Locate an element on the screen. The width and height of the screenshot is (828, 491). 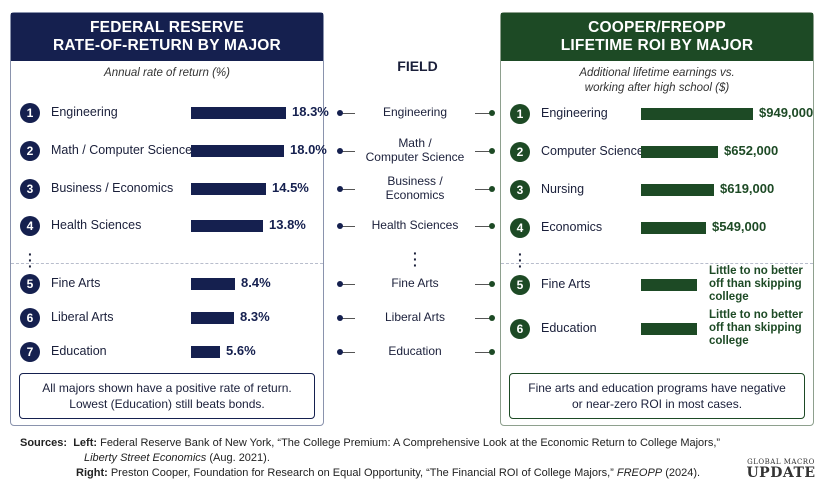
freopp-bar-label: Nursing is located at coordinates (563, 189).